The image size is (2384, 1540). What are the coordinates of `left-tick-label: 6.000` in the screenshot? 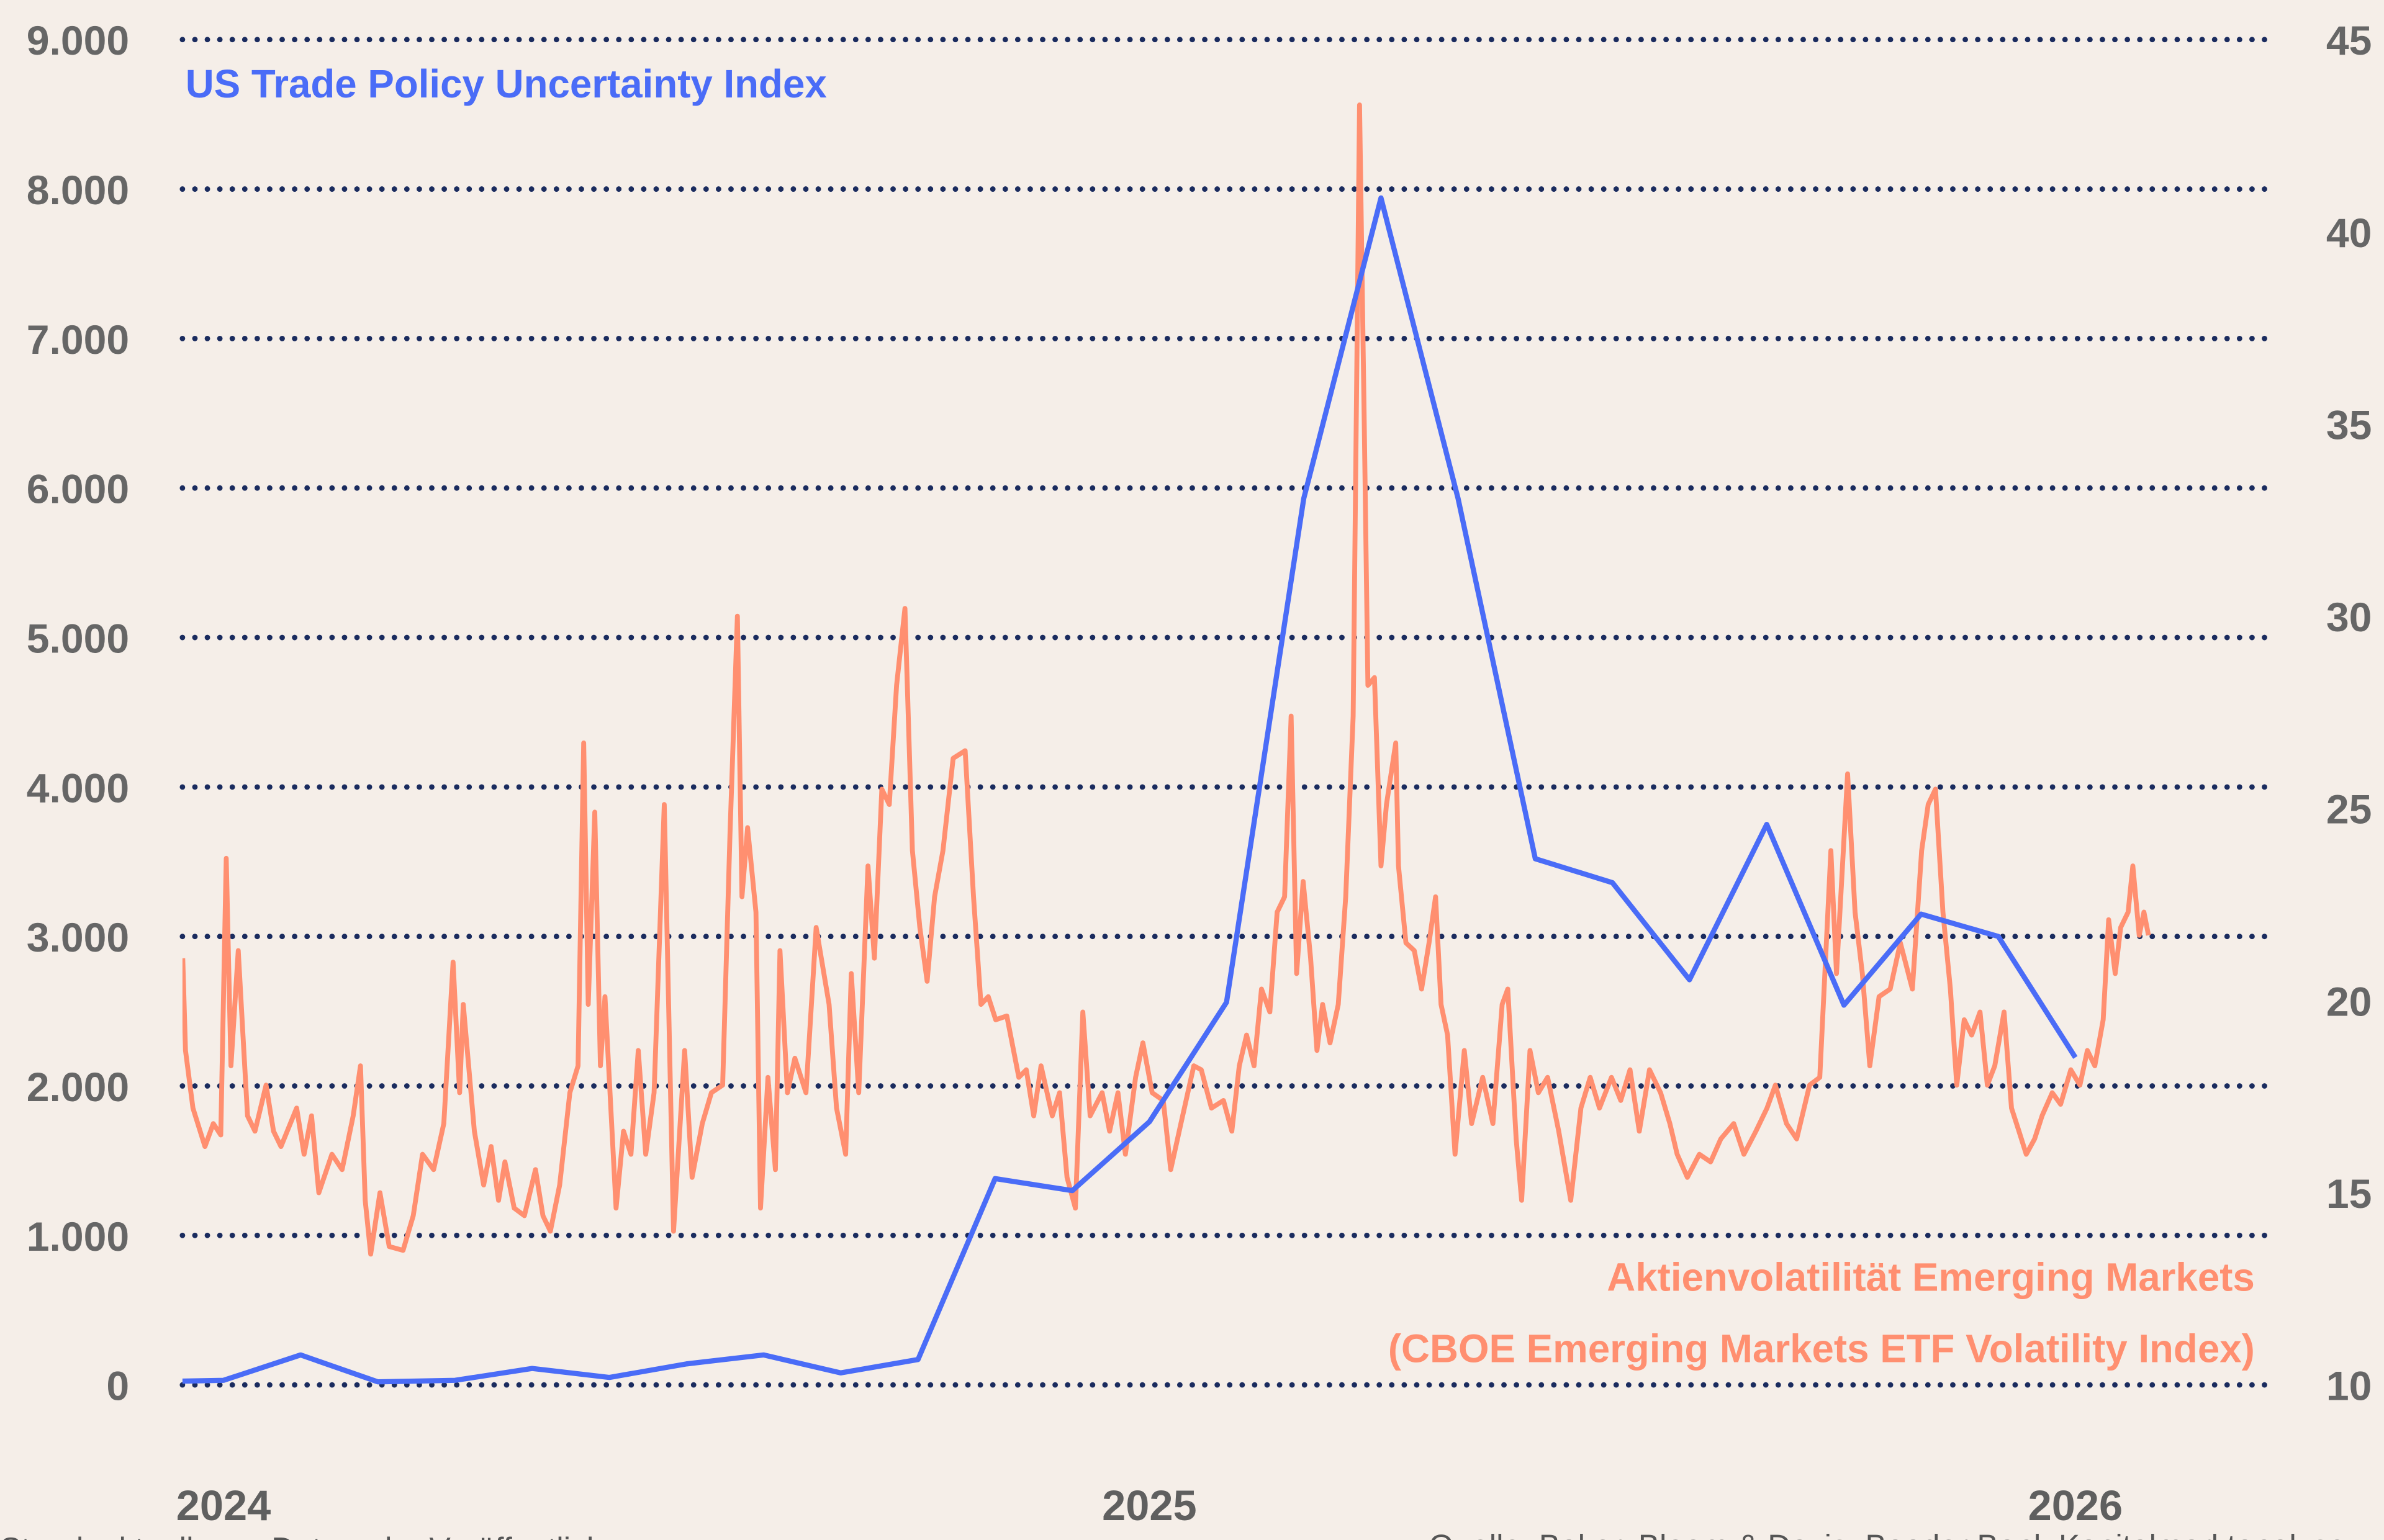 It's located at (78, 490).